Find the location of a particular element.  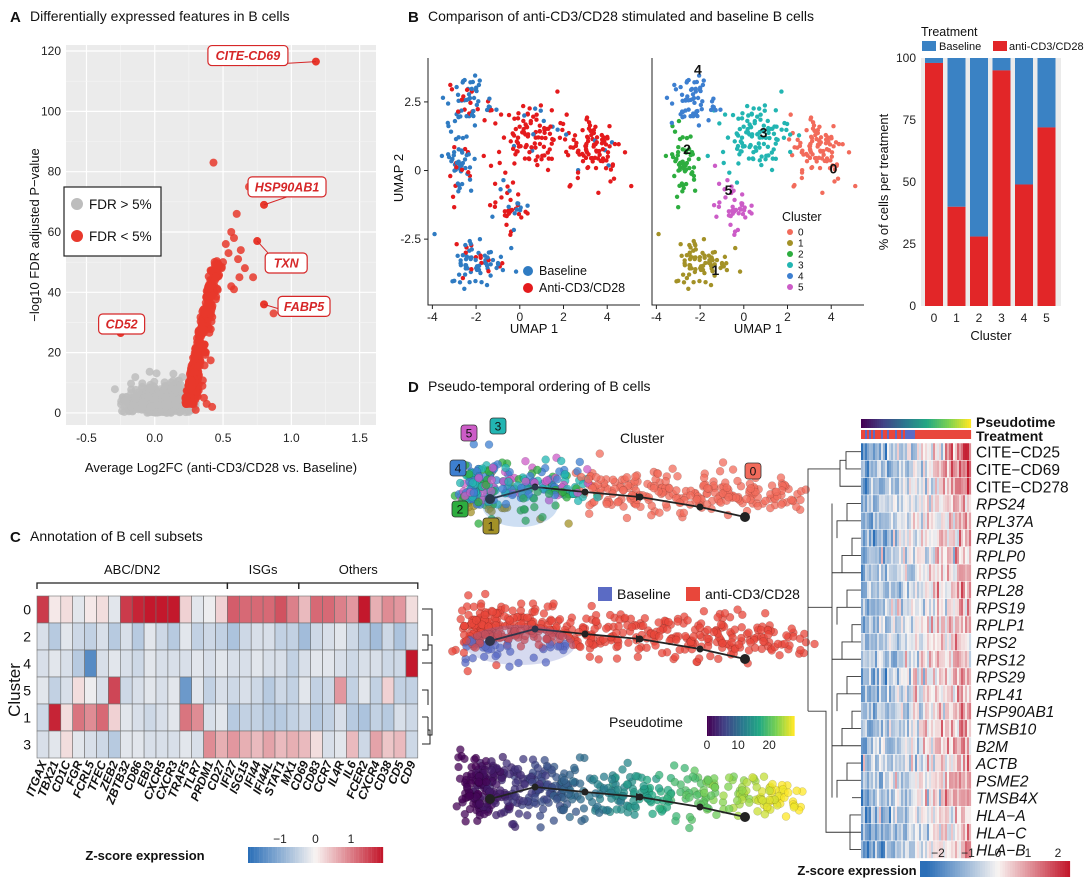

bar-legend-title: Treatment is located at coordinates (949, 32).